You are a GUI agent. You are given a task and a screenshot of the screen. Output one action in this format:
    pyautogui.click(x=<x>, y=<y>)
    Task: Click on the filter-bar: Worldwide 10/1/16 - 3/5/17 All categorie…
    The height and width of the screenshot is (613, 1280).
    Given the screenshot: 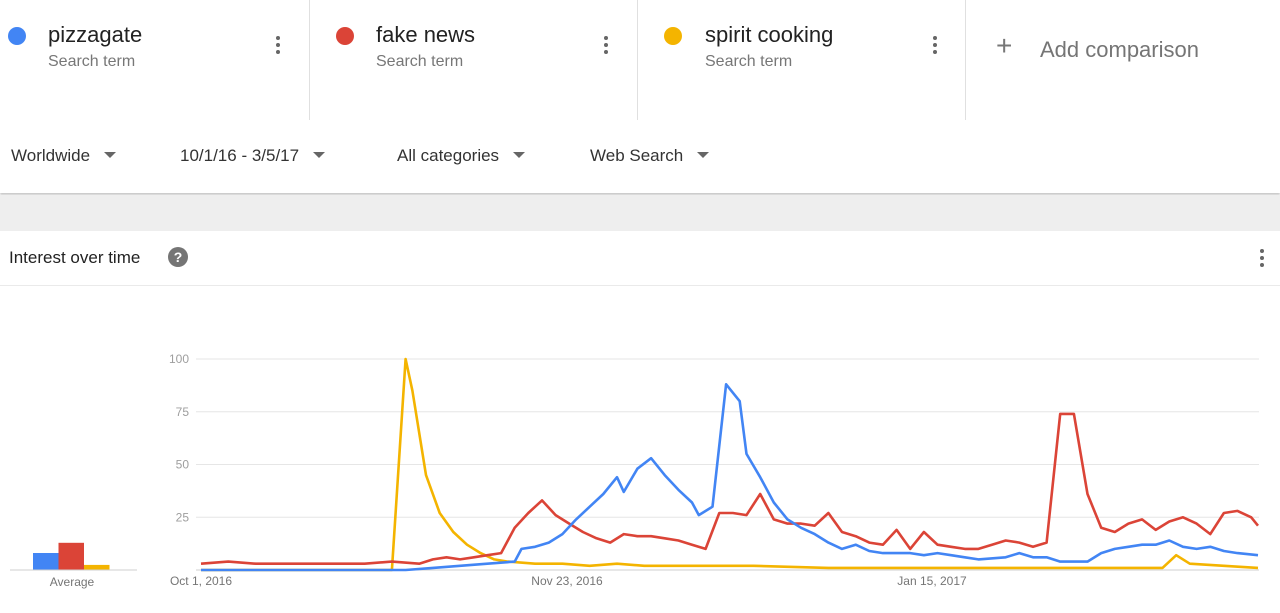 What is the action you would take?
    pyautogui.click(x=640, y=156)
    